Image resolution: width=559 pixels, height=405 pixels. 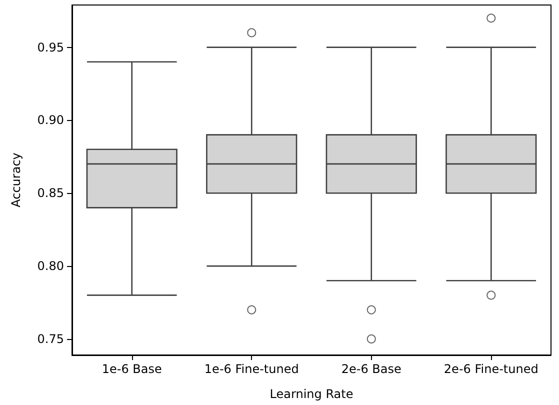 I want to click on y-tick-label: 0.95, so click(x=50, y=47).